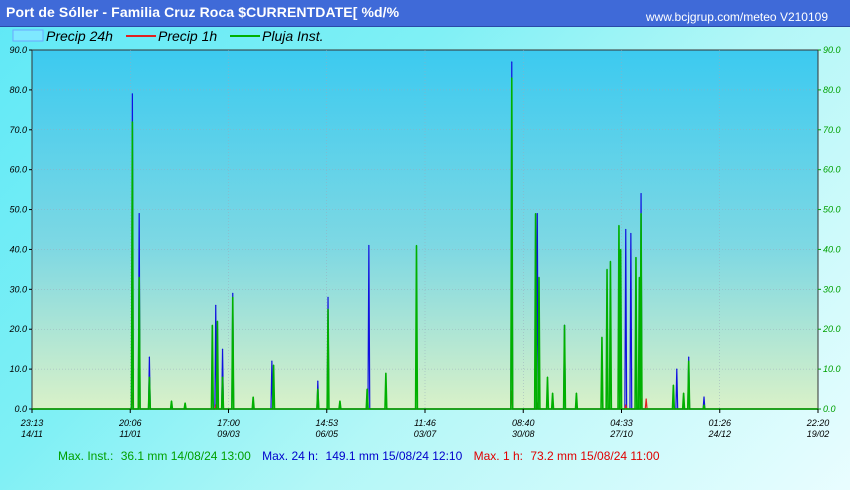  What do you see at coordinates (498, 456) in the screenshot?
I see `stat-max-1h-label: Max. 1 h:` at bounding box center [498, 456].